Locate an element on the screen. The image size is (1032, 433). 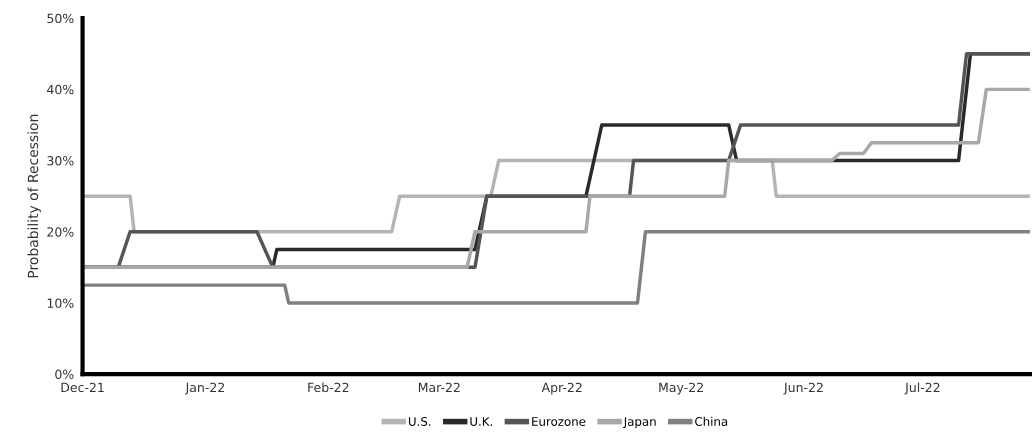
x-tick-label: Feb-22 is located at coordinates (328, 387).